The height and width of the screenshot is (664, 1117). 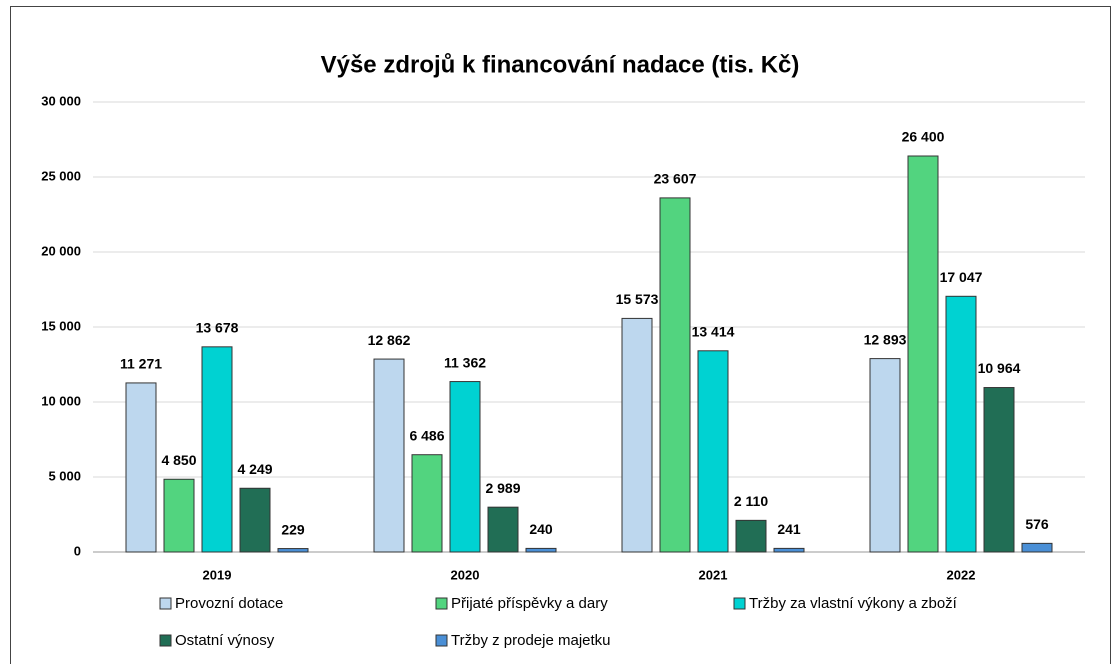 I want to click on y-tick-label: 5 000, so click(x=64, y=475).